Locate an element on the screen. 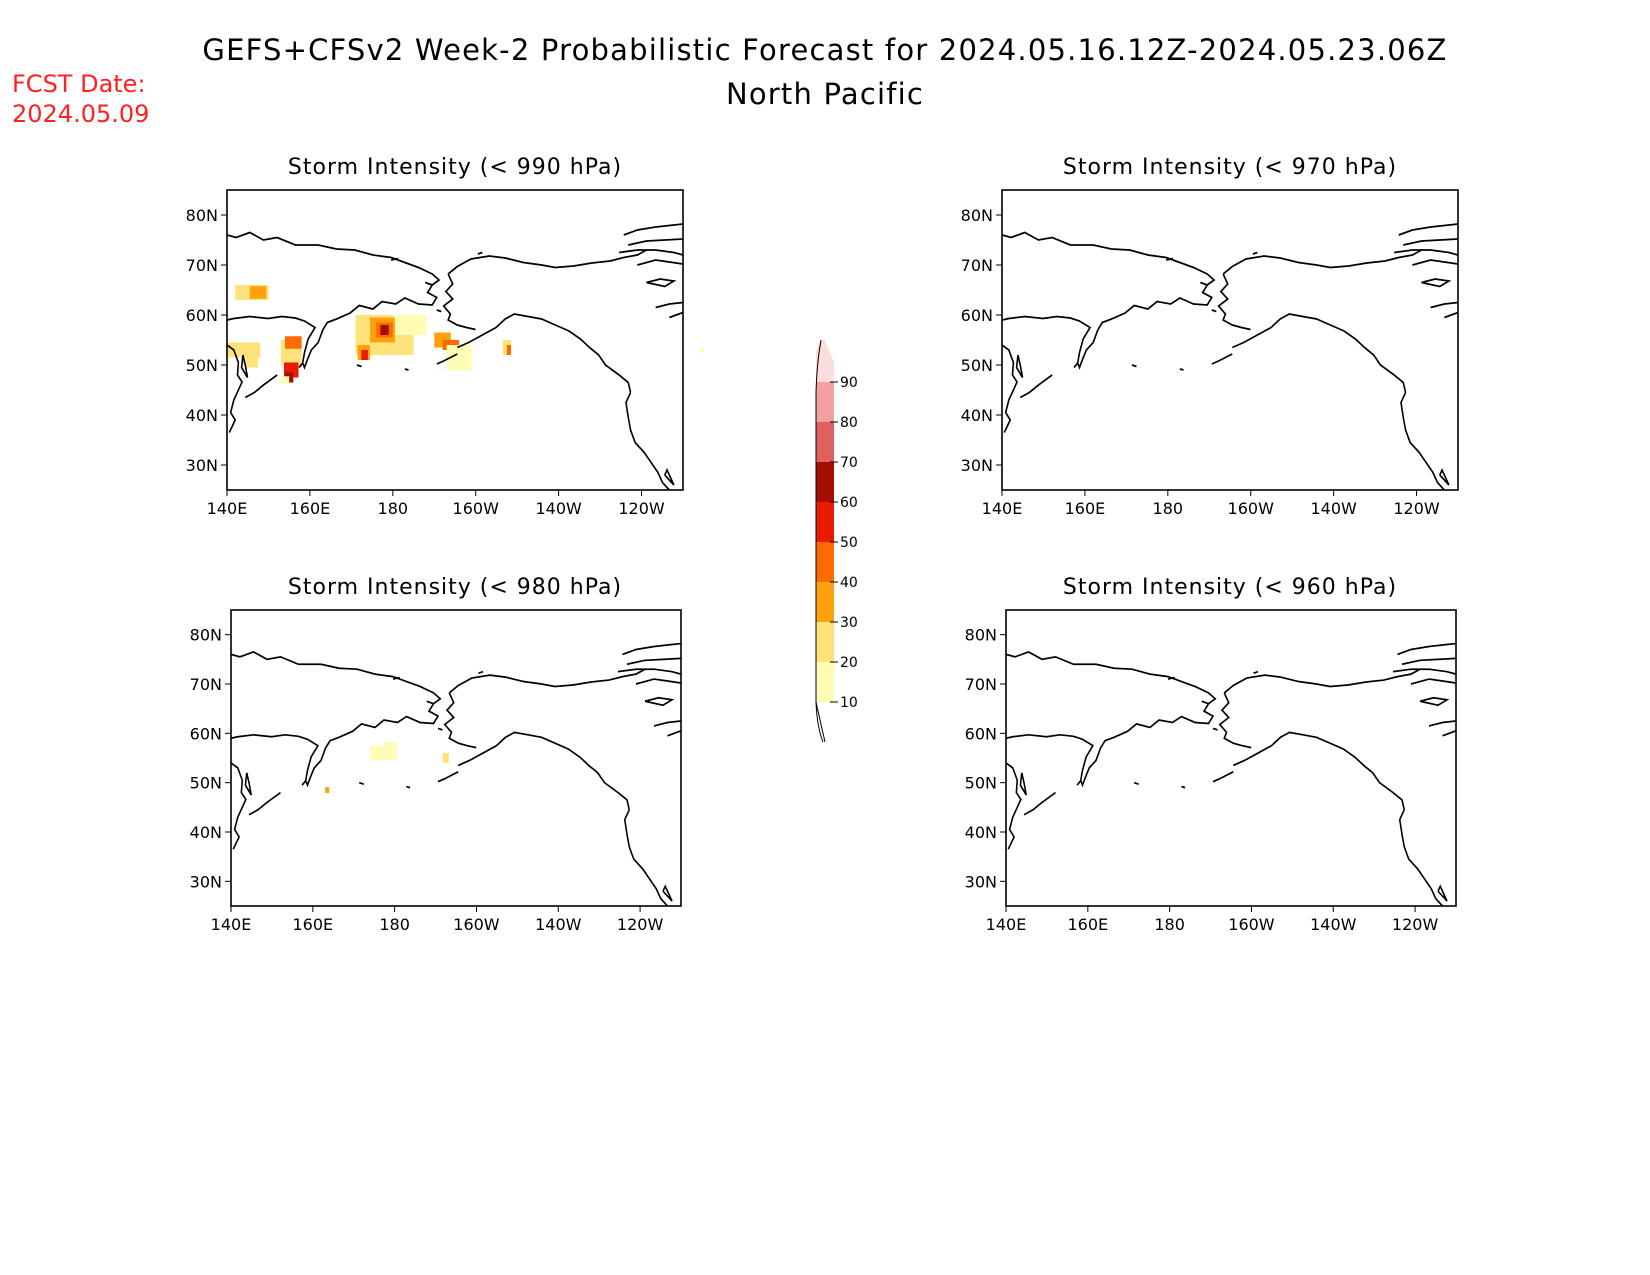  colorbar-label: 90 is located at coordinates (849, 383).